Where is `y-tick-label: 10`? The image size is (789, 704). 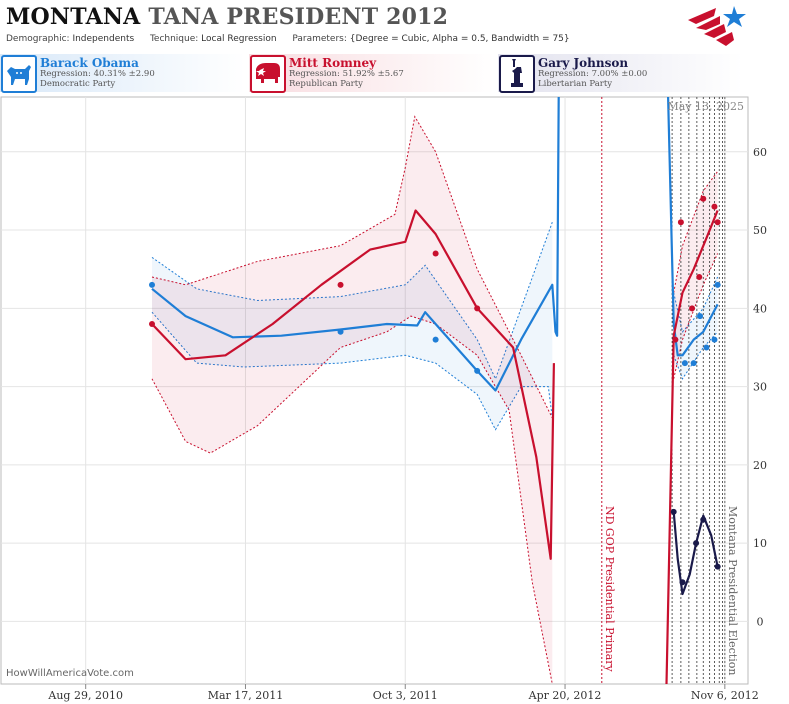
y-tick-label: 10 is located at coordinates (760, 543).